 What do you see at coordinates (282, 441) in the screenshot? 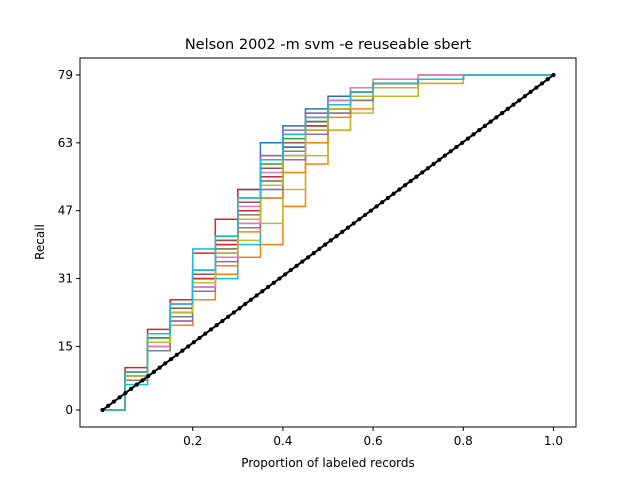
I see `x-tick-label: 0.4` at bounding box center [282, 441].